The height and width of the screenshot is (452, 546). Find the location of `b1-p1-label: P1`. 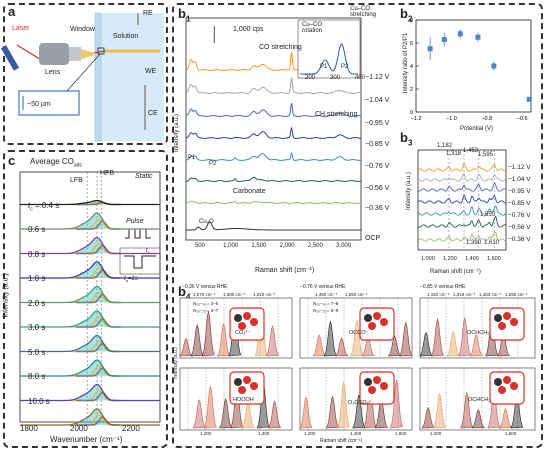

b1-p1-label: P1 is located at coordinates (192, 158).